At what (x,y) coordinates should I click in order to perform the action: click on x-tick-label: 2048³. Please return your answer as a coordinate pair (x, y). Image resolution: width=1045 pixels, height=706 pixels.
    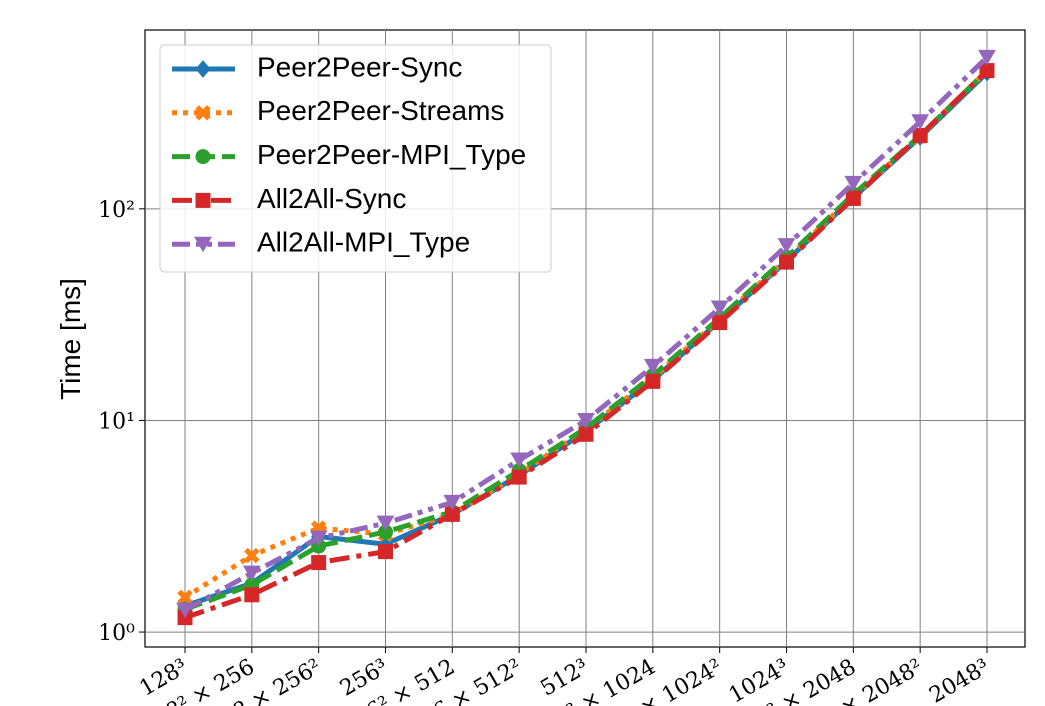
    Looking at the image, I should click on (959, 680).